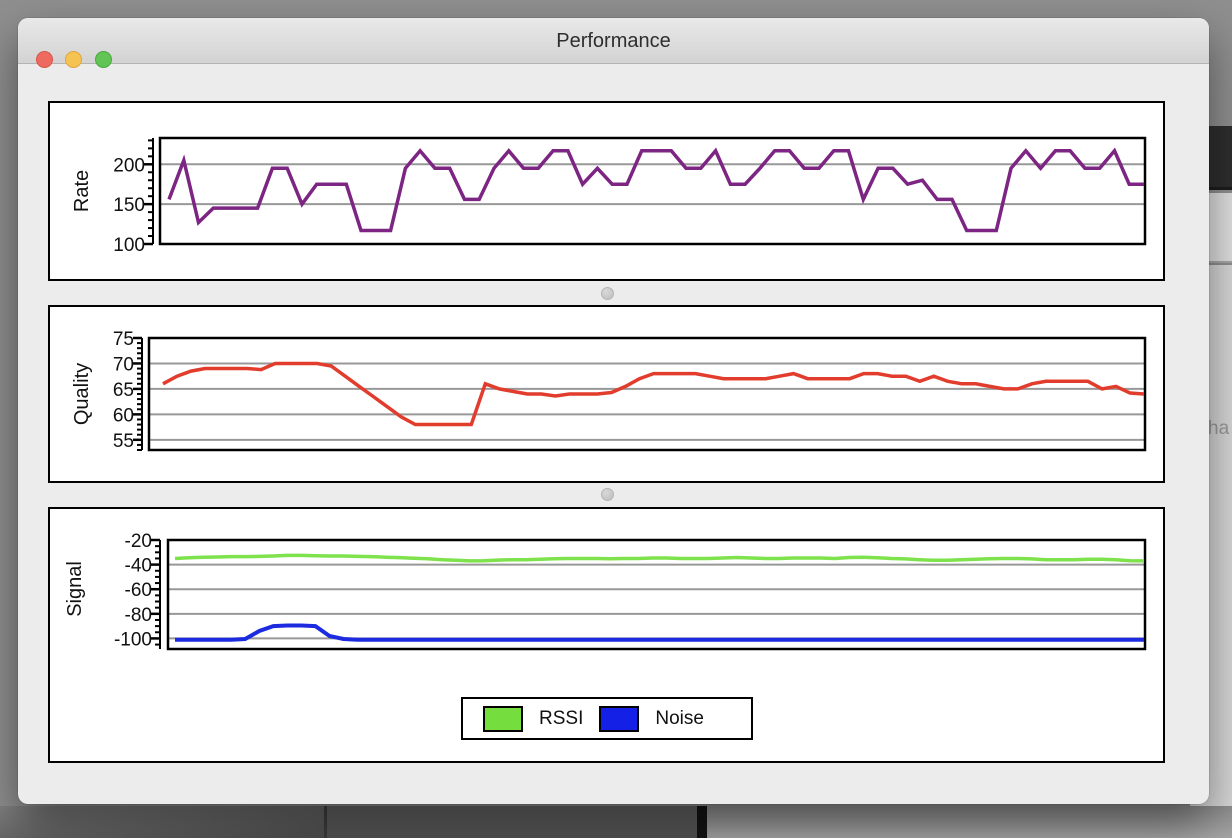 The image size is (1232, 838). I want to click on y-axis-title: Rate, so click(82, 191).